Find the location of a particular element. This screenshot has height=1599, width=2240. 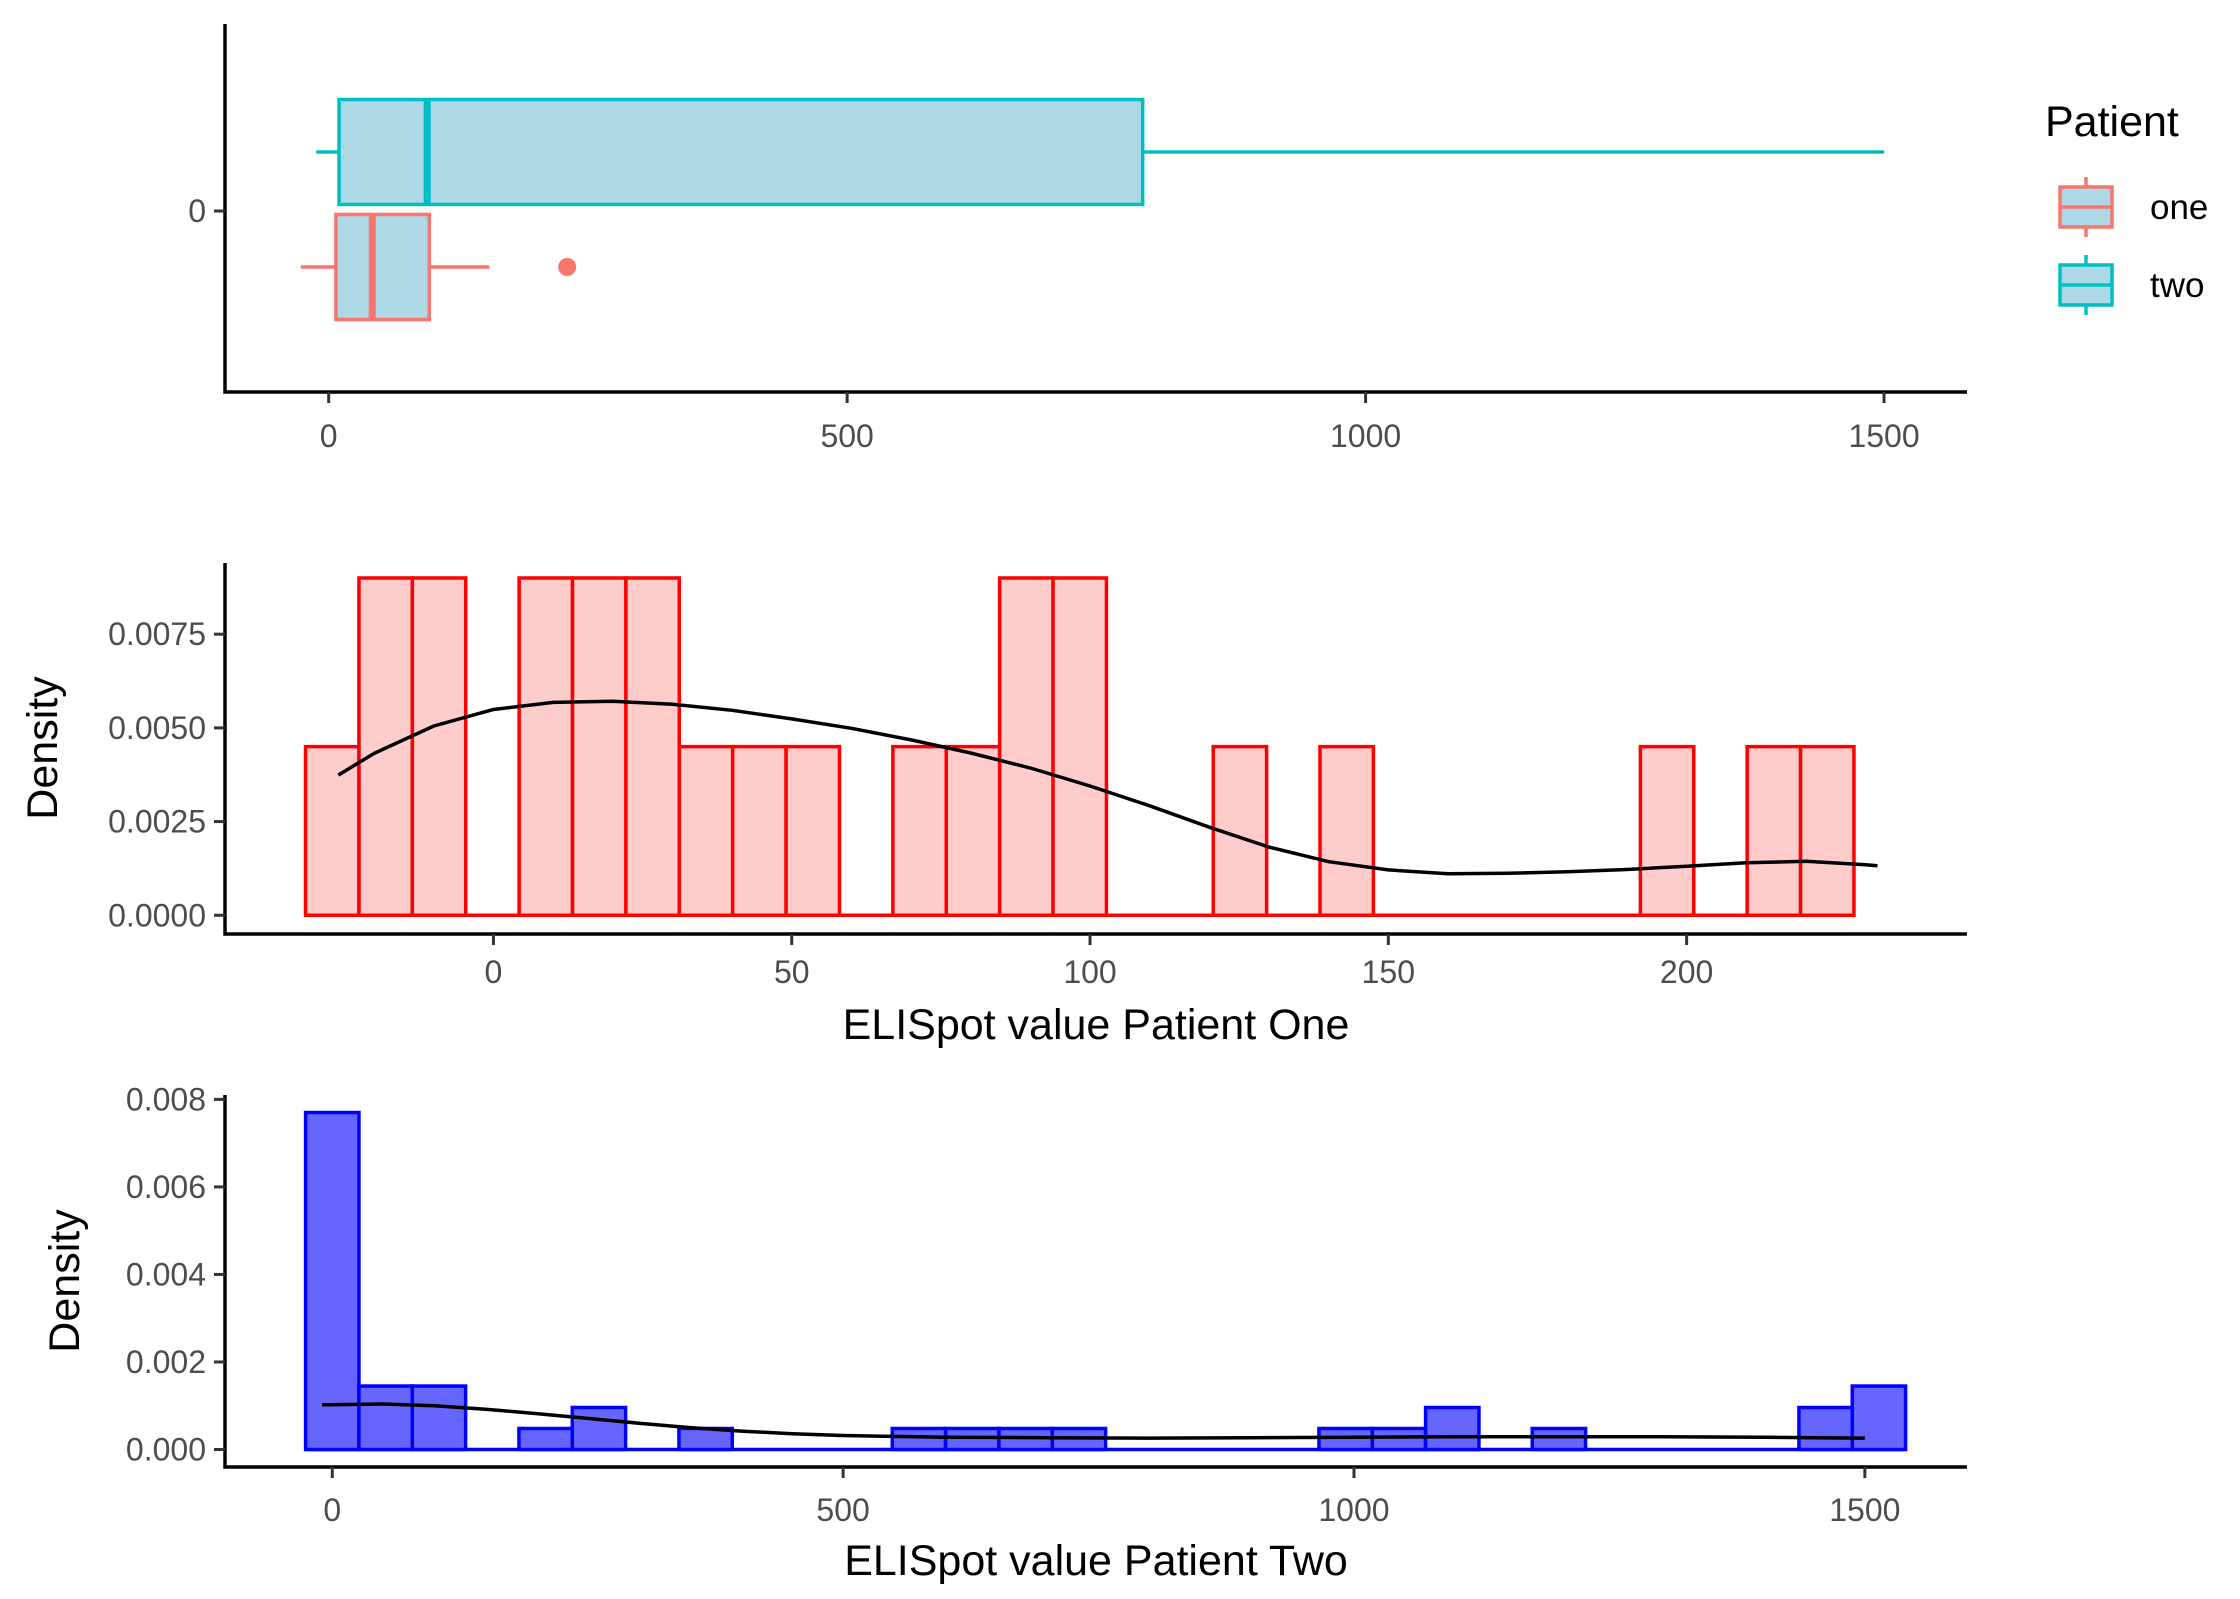

boxplot-x-ticks: 0 500 1000 1500 is located at coordinates (1120, 423).